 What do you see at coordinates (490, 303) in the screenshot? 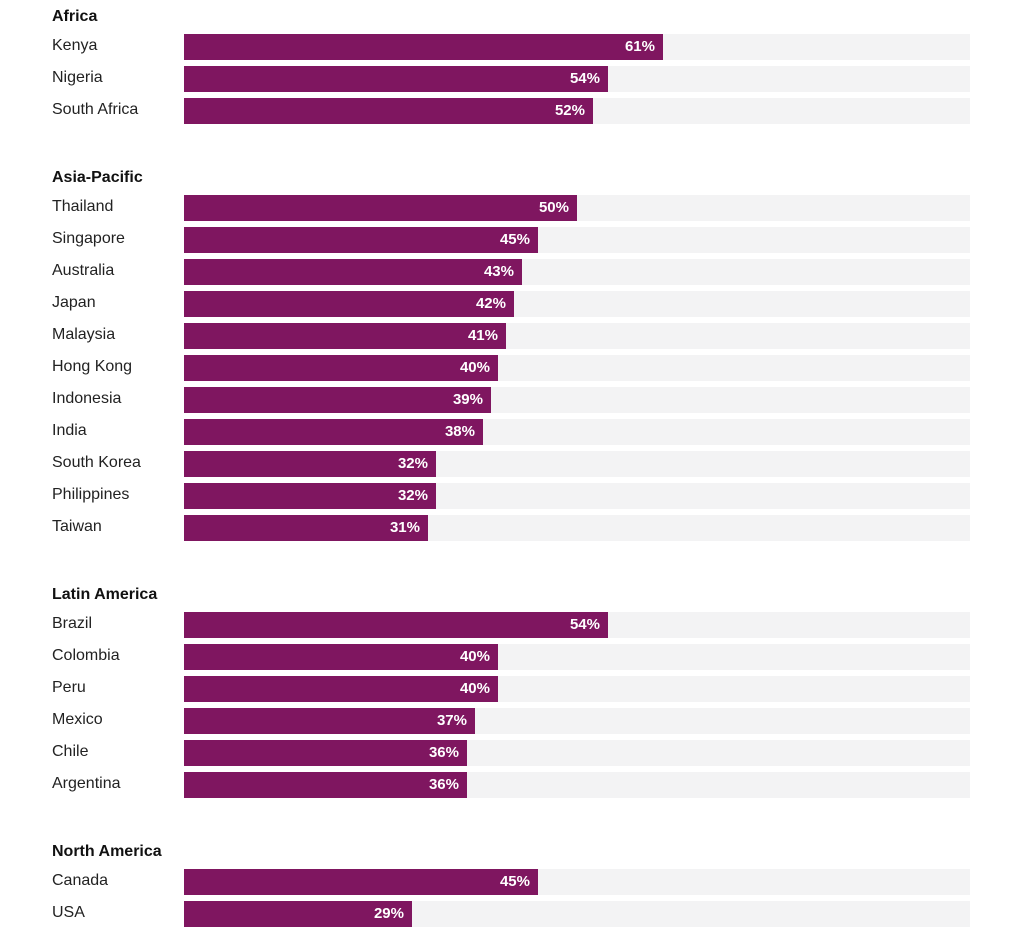
I see `bar-value-label: 42%` at bounding box center [490, 303].